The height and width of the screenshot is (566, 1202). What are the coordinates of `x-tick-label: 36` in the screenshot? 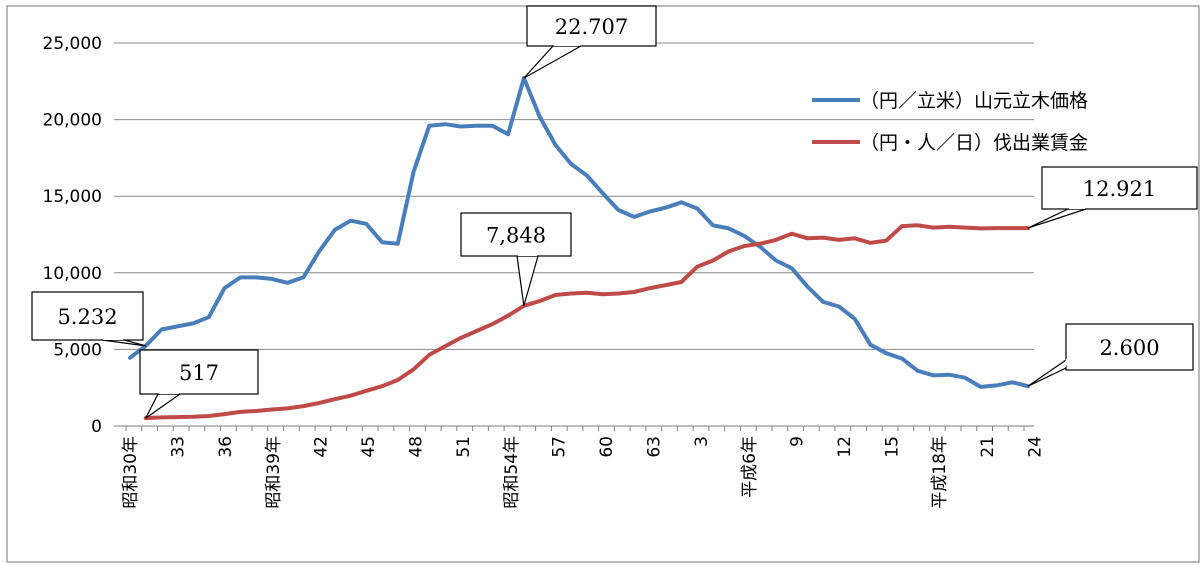 It's located at (226, 447).